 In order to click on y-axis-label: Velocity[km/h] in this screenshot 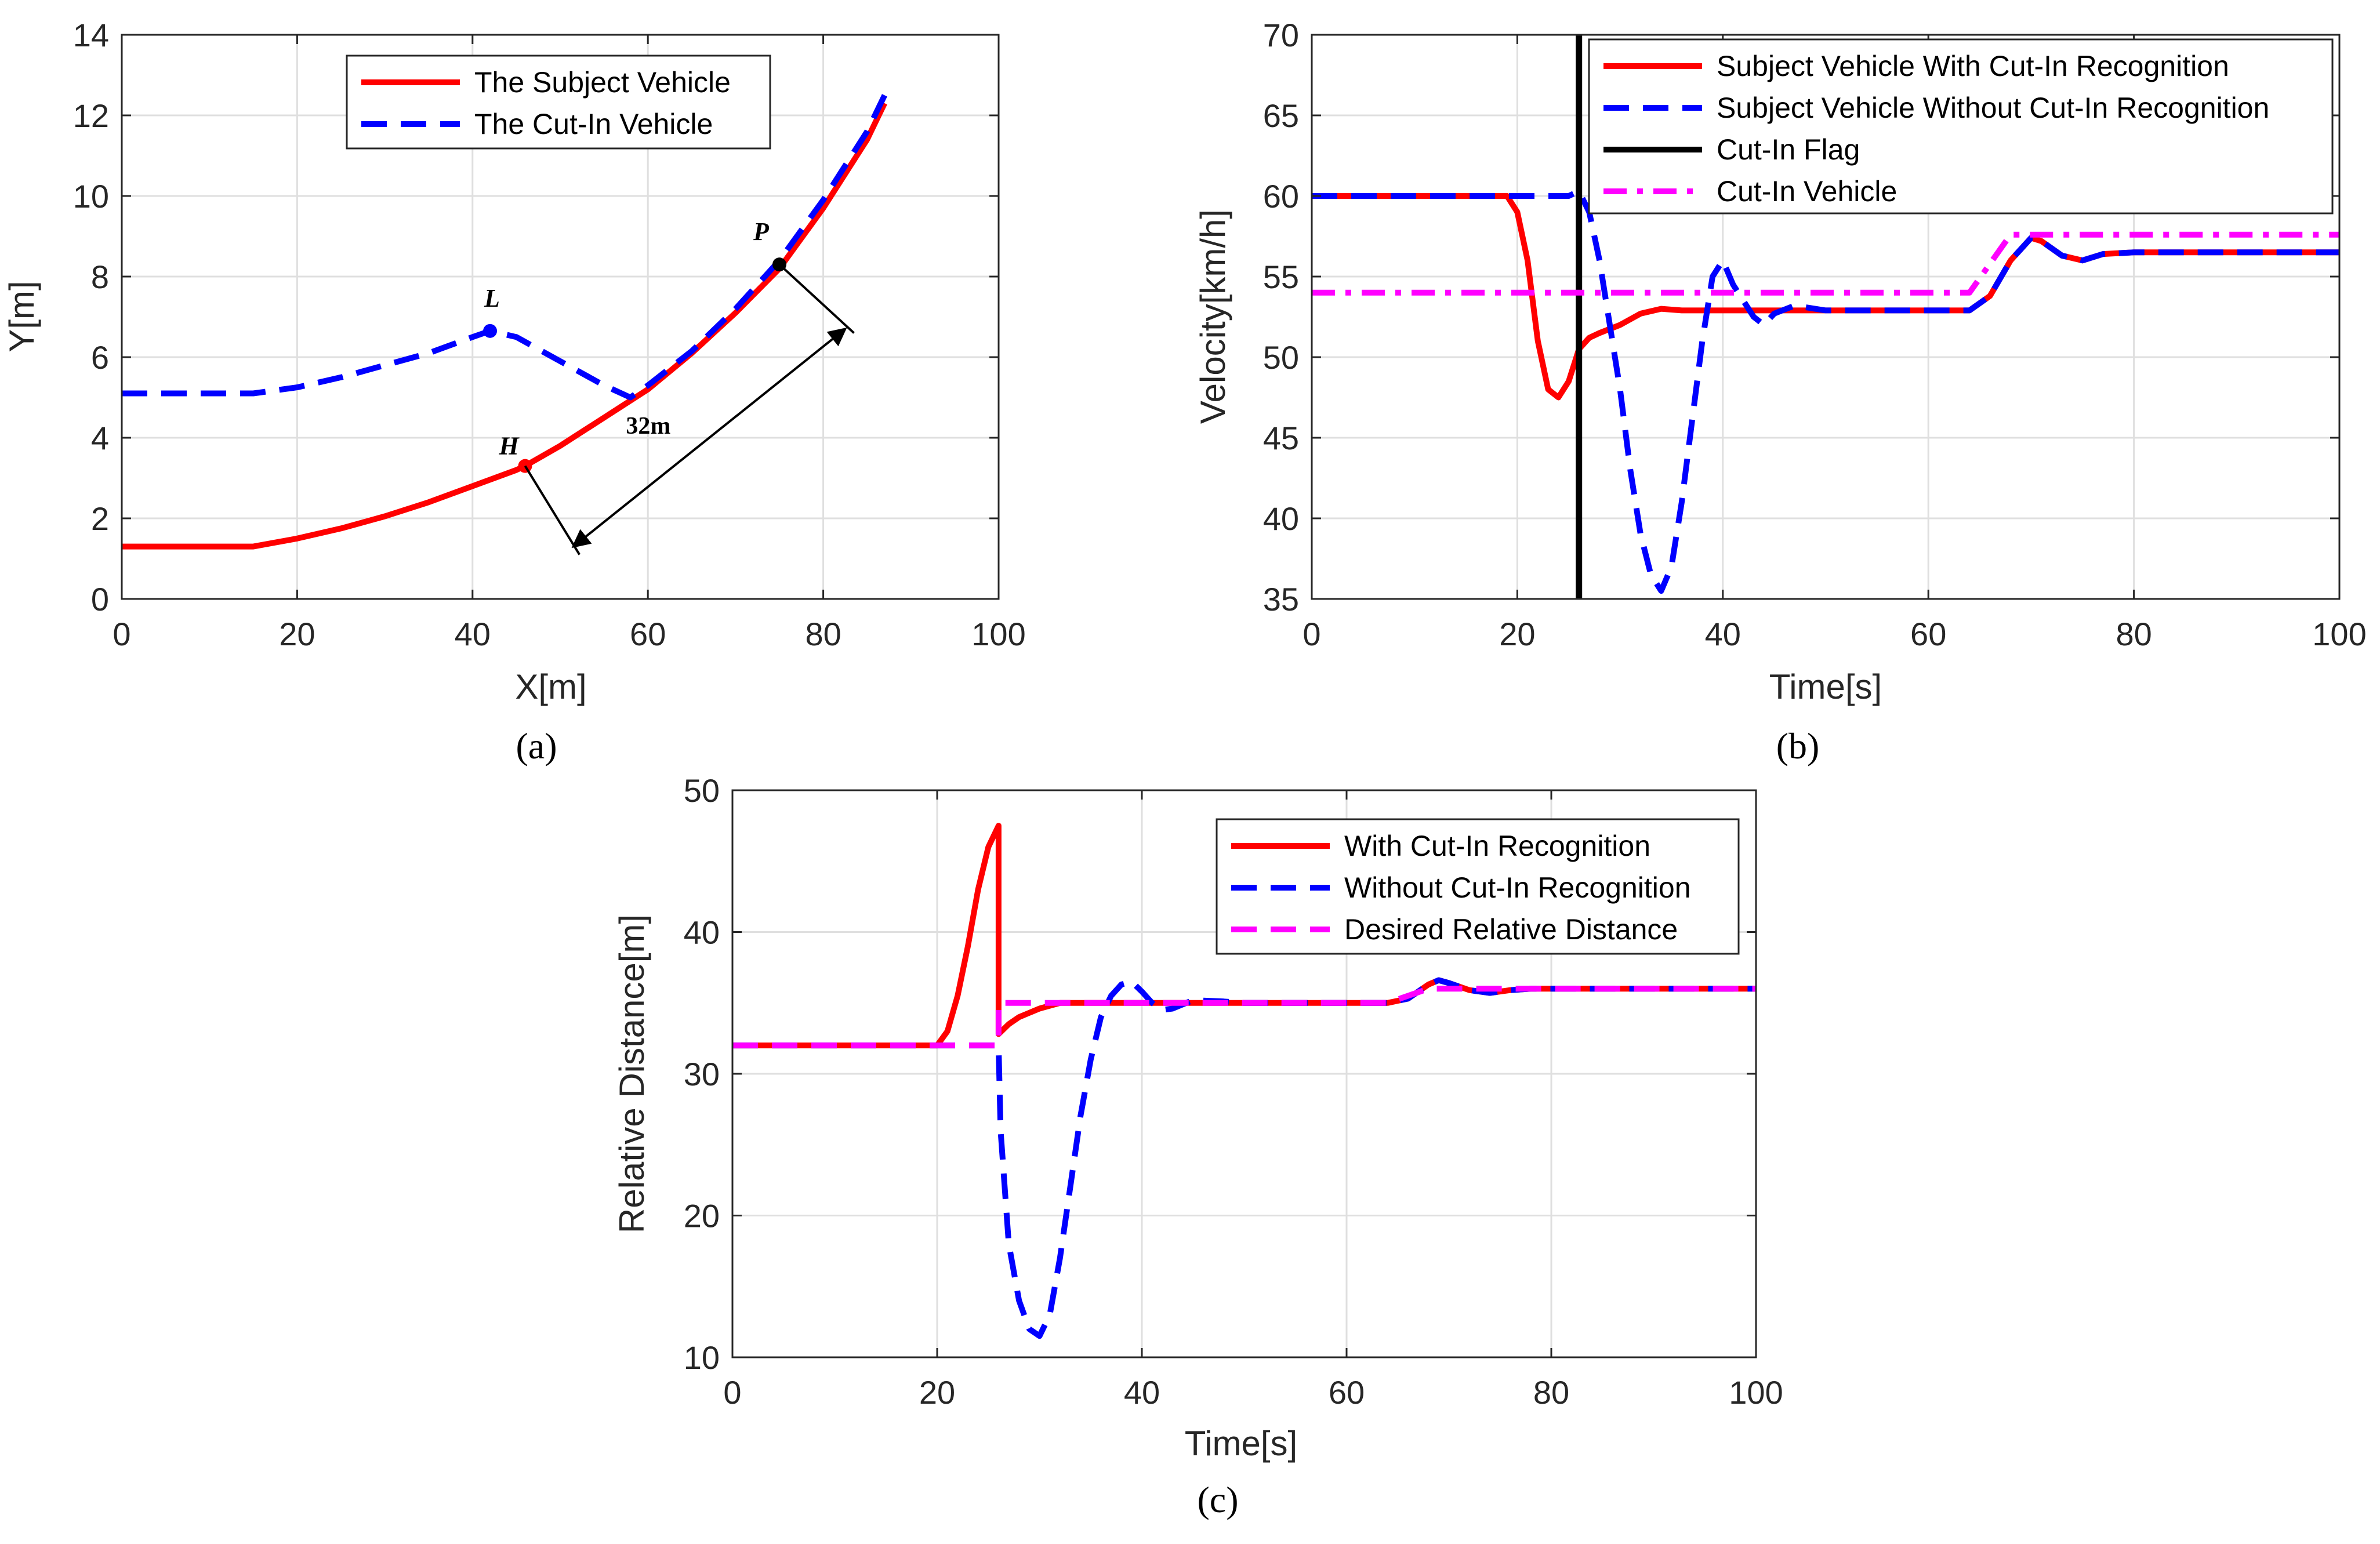, I will do `click(1213, 316)`.